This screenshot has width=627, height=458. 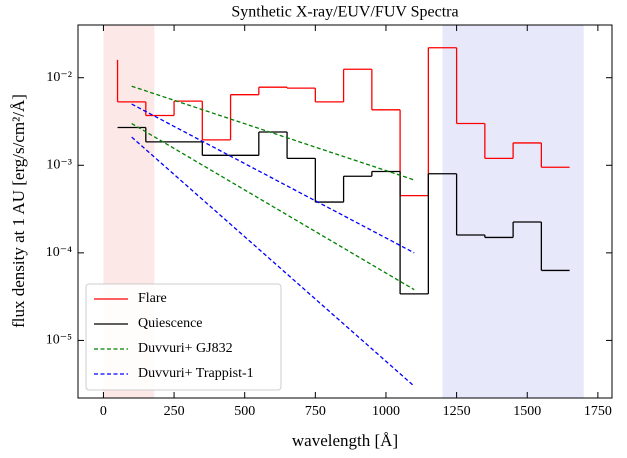 I want to click on x-axis-label: wavelength [Å], so click(x=345, y=440).